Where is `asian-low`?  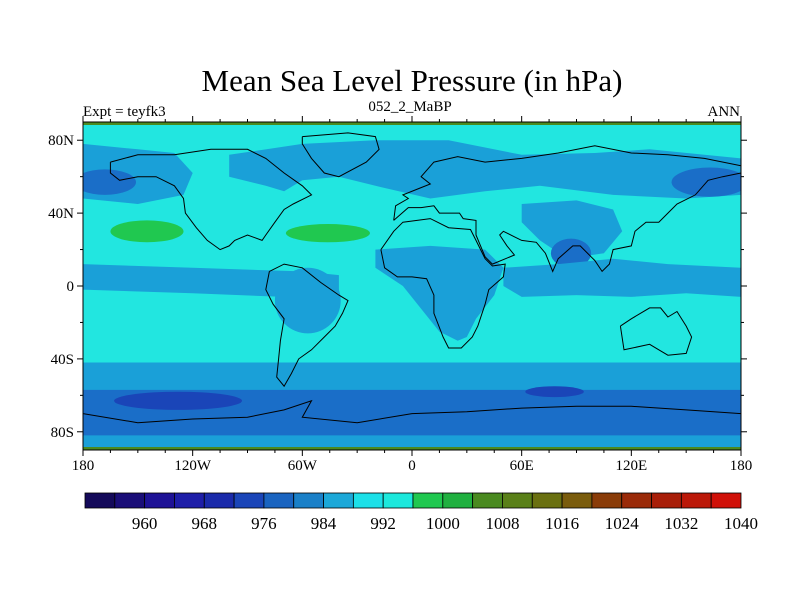 asian-low is located at coordinates (572, 229).